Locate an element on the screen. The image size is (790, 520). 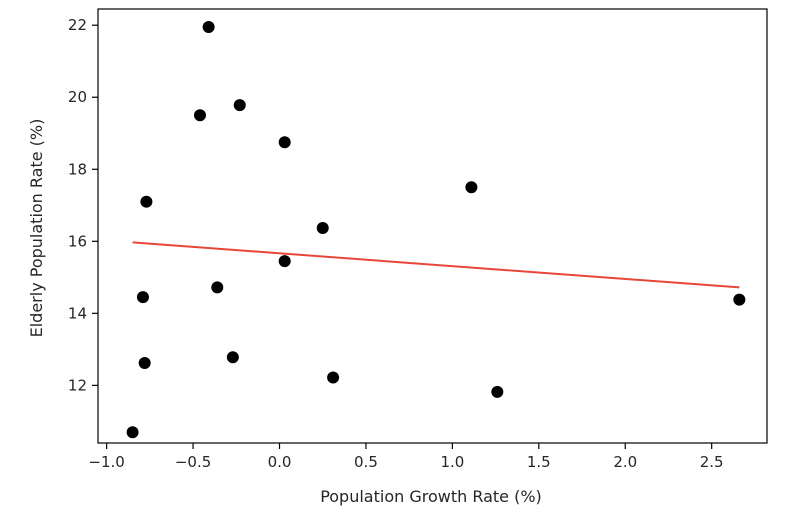
x-axis-label: Population Growth Rate (%) is located at coordinates (431, 496).